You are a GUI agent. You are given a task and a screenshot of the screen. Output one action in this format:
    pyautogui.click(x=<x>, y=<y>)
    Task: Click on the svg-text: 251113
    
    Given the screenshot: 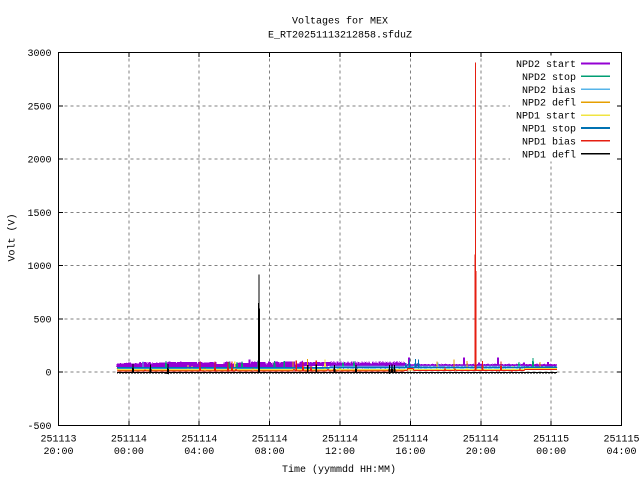 What is the action you would take?
    pyautogui.click(x=58, y=439)
    